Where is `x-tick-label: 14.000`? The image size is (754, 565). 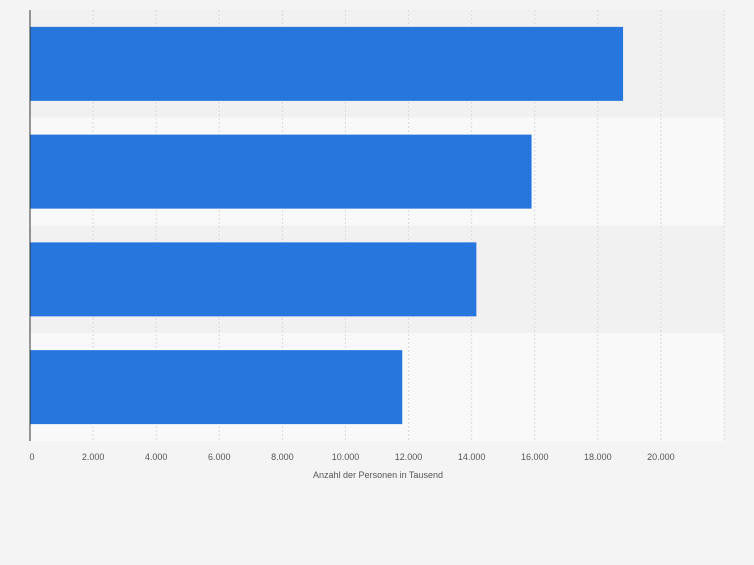
x-tick-label: 14.000 is located at coordinates (472, 457).